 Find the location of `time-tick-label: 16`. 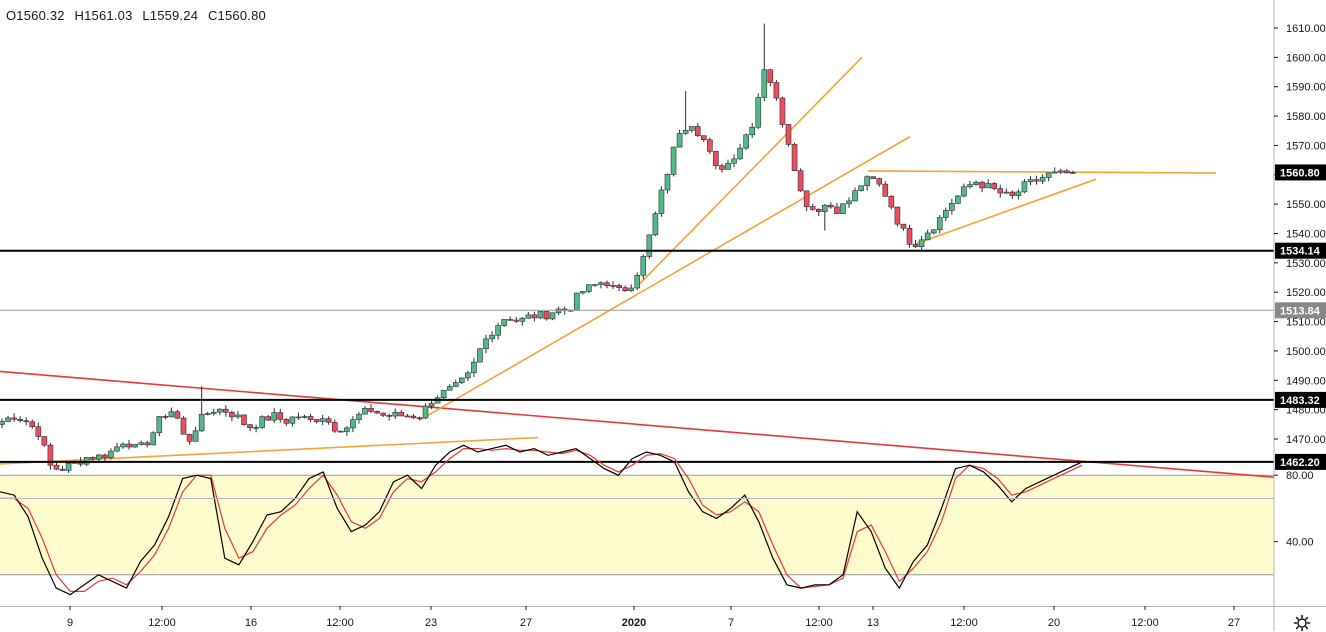

time-tick-label: 16 is located at coordinates (251, 623).